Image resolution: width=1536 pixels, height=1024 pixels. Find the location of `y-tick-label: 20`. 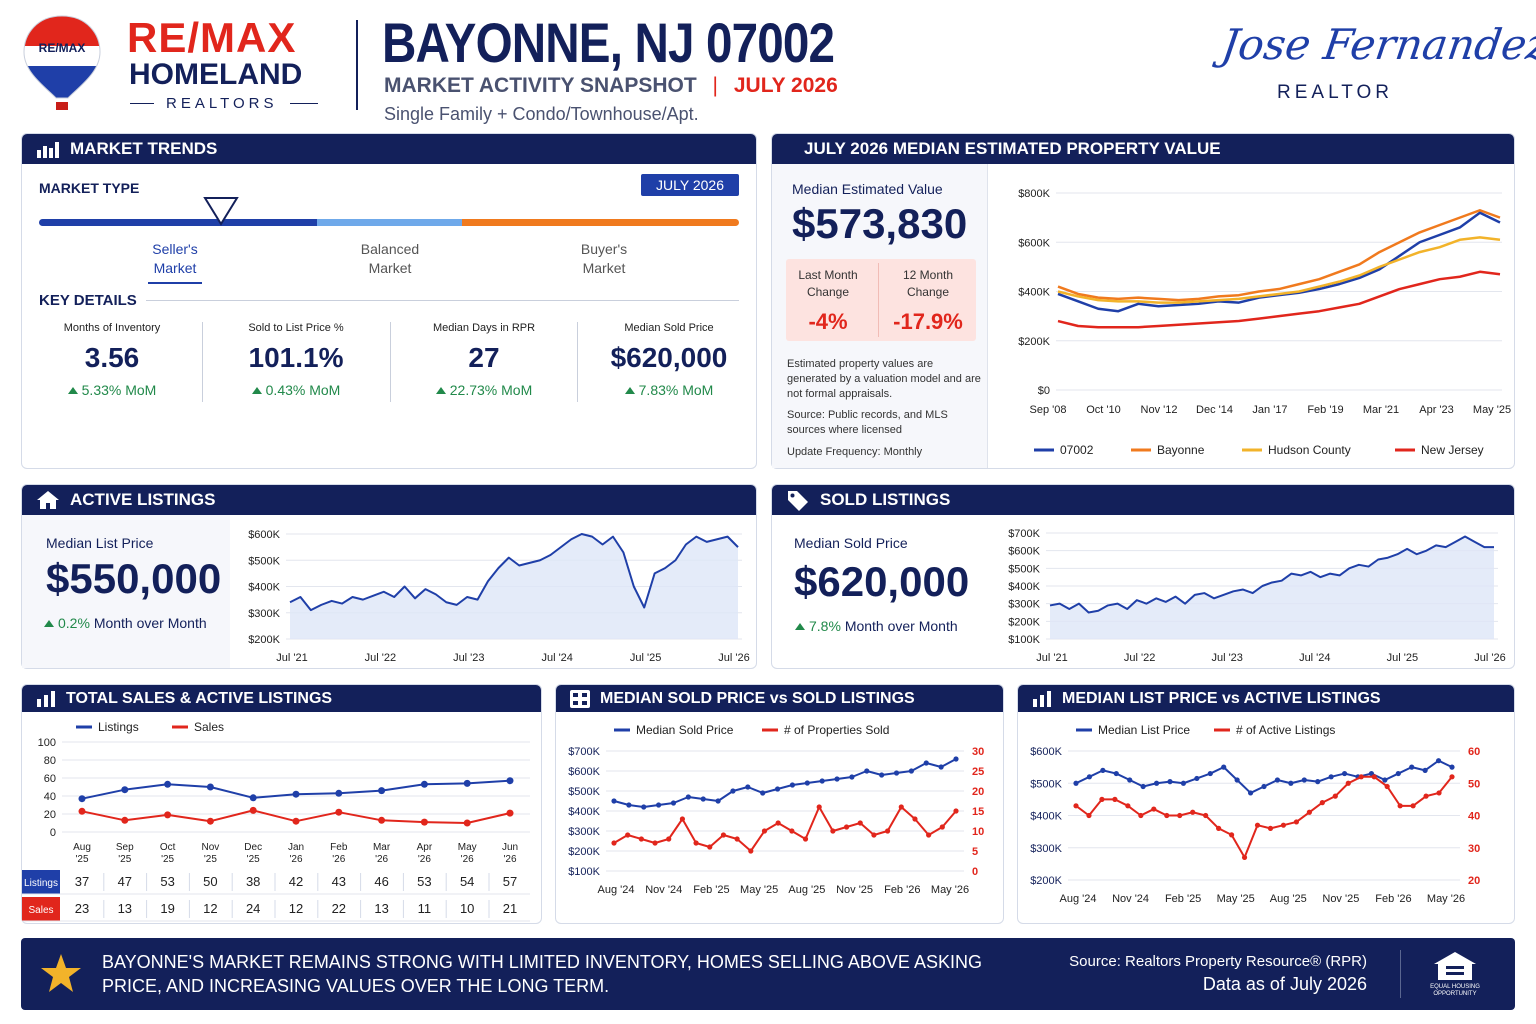

y-tick-label: 20 is located at coordinates (50, 815).